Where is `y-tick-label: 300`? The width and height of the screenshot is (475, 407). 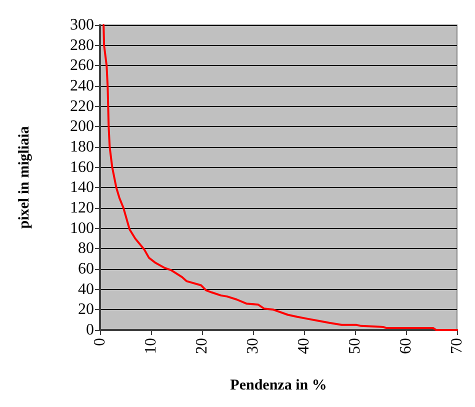 y-tick-label: 300 is located at coordinates (82, 25).